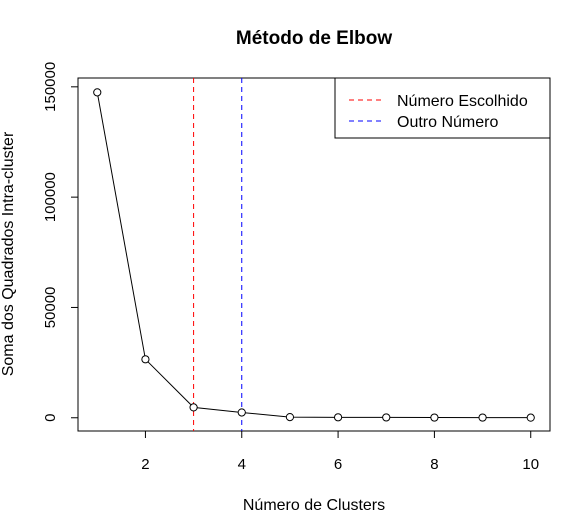  I want to click on legend: Número Escolhido Outro Número, so click(442, 108).